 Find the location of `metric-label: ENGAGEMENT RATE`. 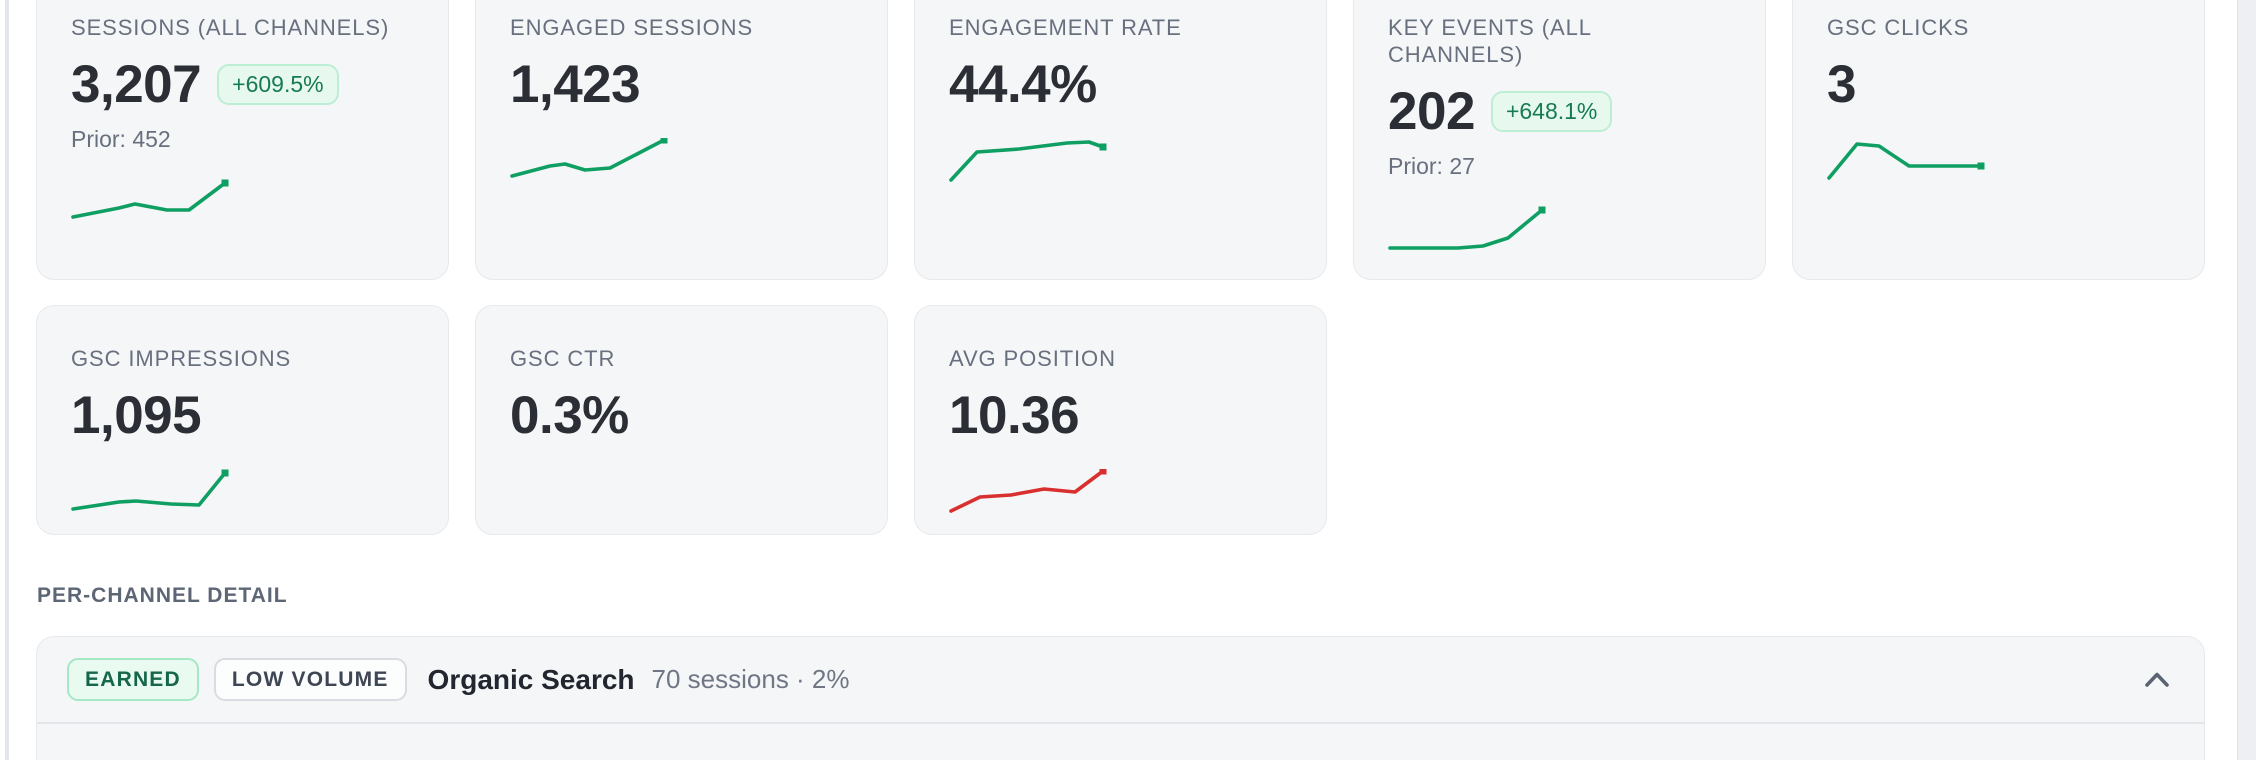

metric-label: ENGAGEMENT RATE is located at coordinates (1065, 27).